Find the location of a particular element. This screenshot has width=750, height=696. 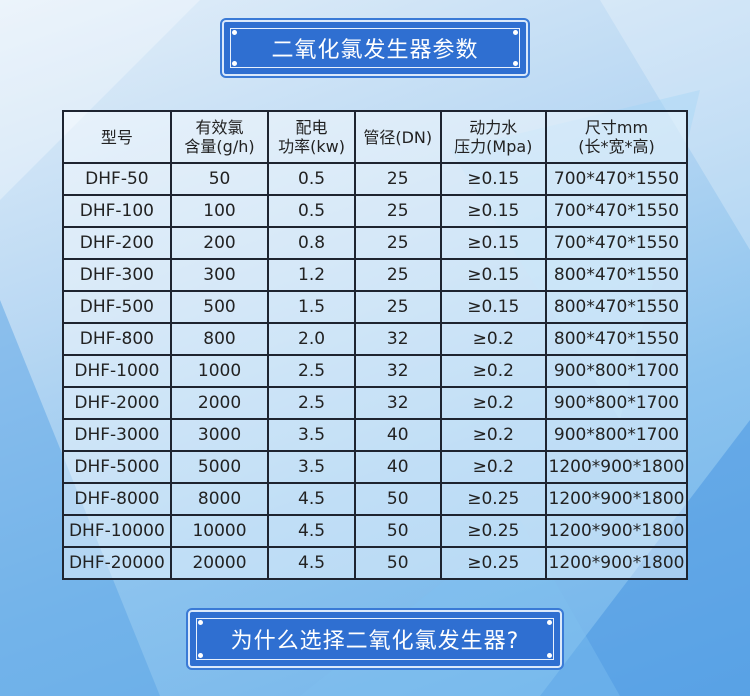

table-row: DHF-10000 10000 4.5 50 ≥0.25 1200*900*1800 is located at coordinates (375, 531).